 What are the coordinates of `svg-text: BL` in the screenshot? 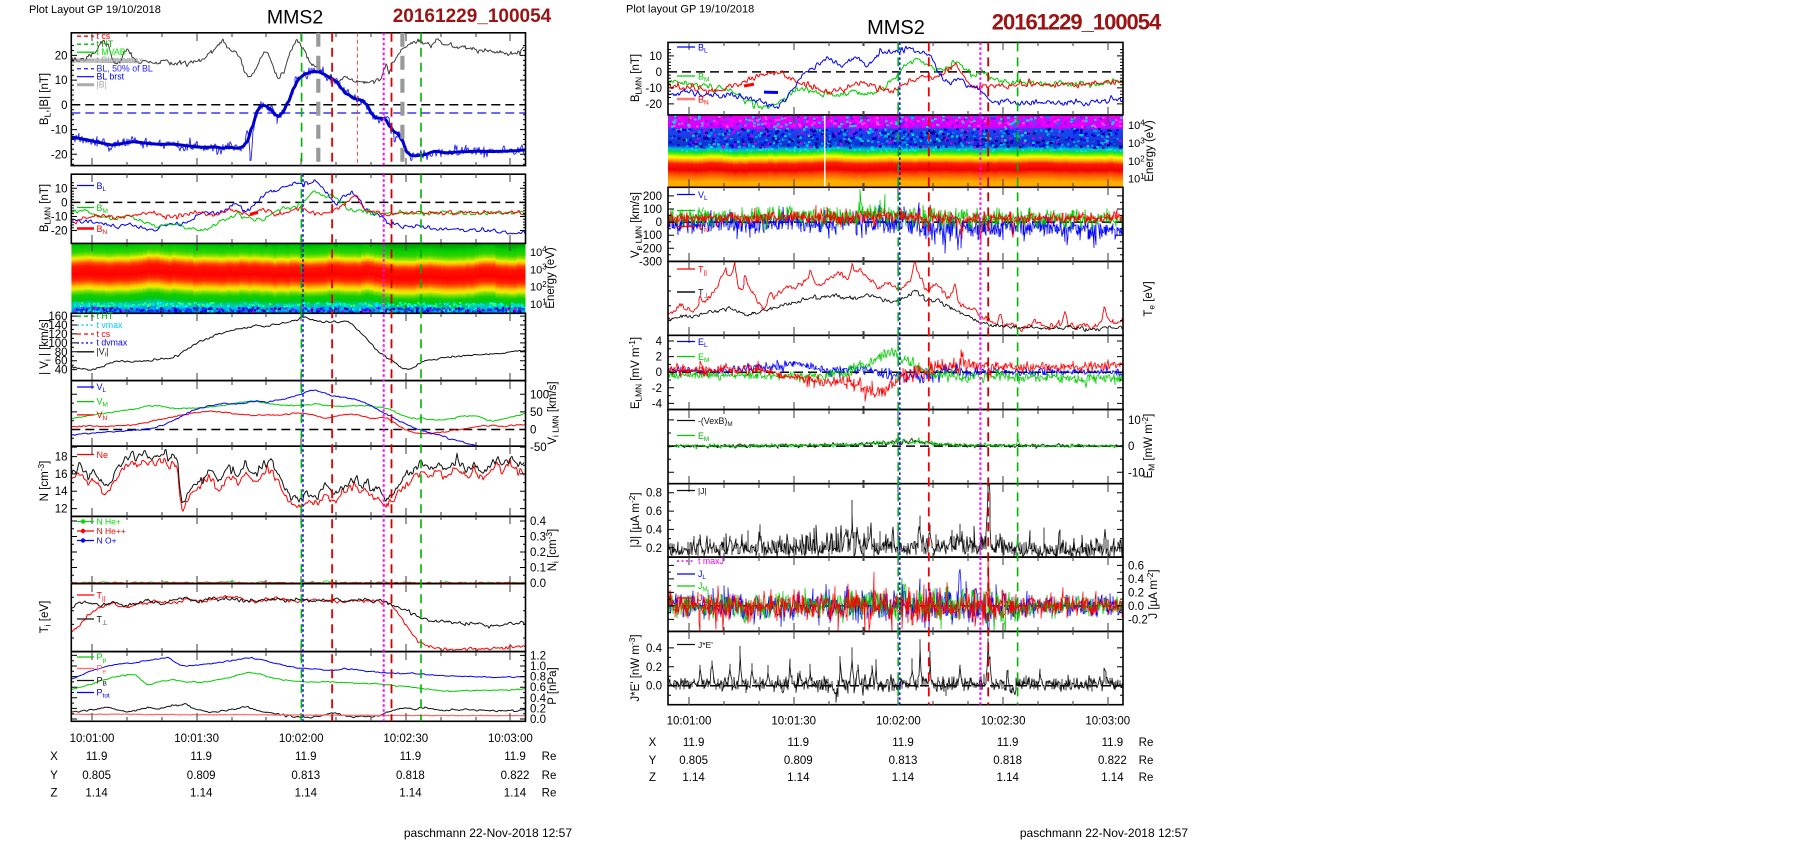 It's located at (703, 49).